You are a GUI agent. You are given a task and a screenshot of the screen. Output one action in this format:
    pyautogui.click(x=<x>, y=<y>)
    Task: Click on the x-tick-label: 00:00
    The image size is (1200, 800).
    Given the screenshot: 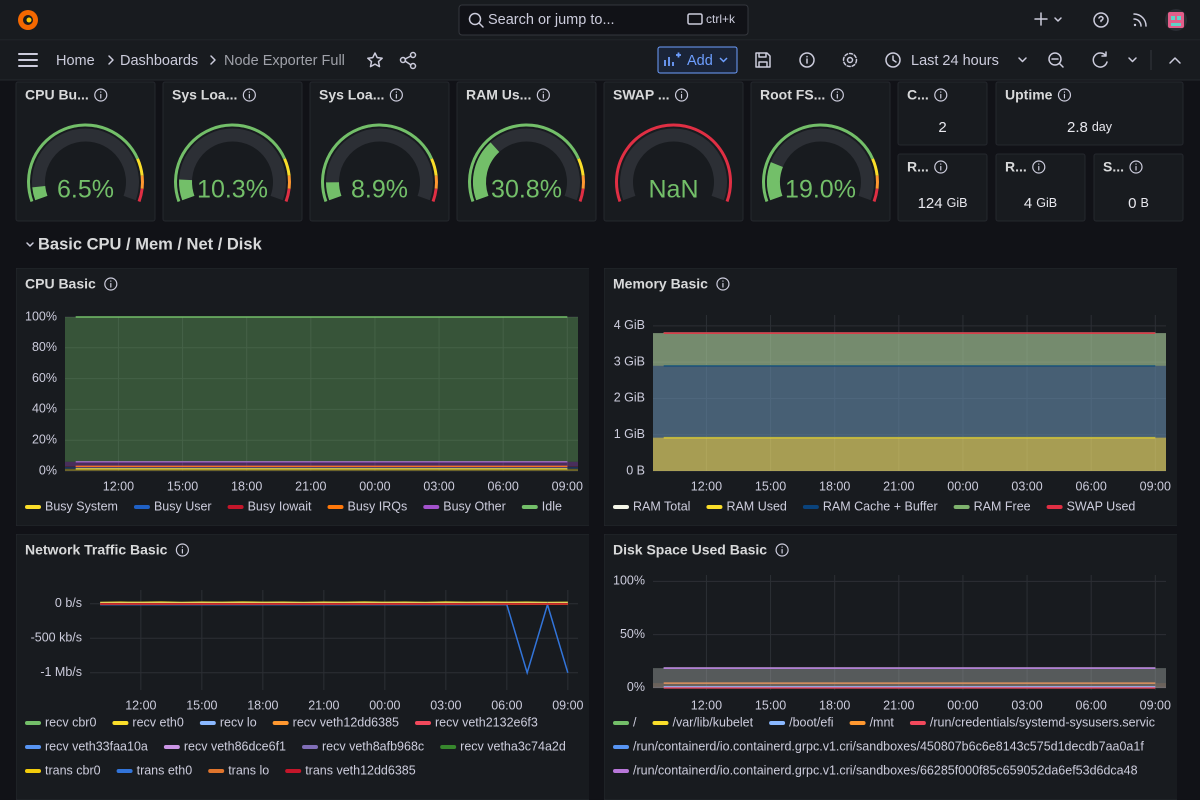 What is the action you would take?
    pyautogui.click(x=962, y=486)
    